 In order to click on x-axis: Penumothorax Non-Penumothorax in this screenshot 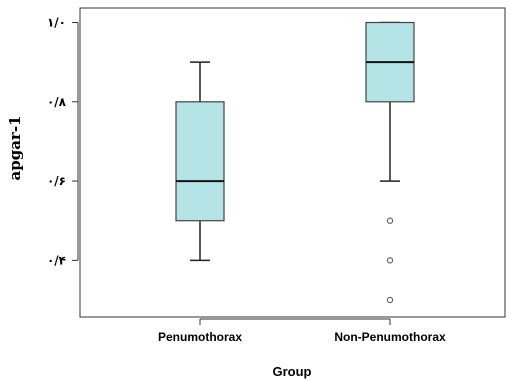, I will do `click(302, 331)`.